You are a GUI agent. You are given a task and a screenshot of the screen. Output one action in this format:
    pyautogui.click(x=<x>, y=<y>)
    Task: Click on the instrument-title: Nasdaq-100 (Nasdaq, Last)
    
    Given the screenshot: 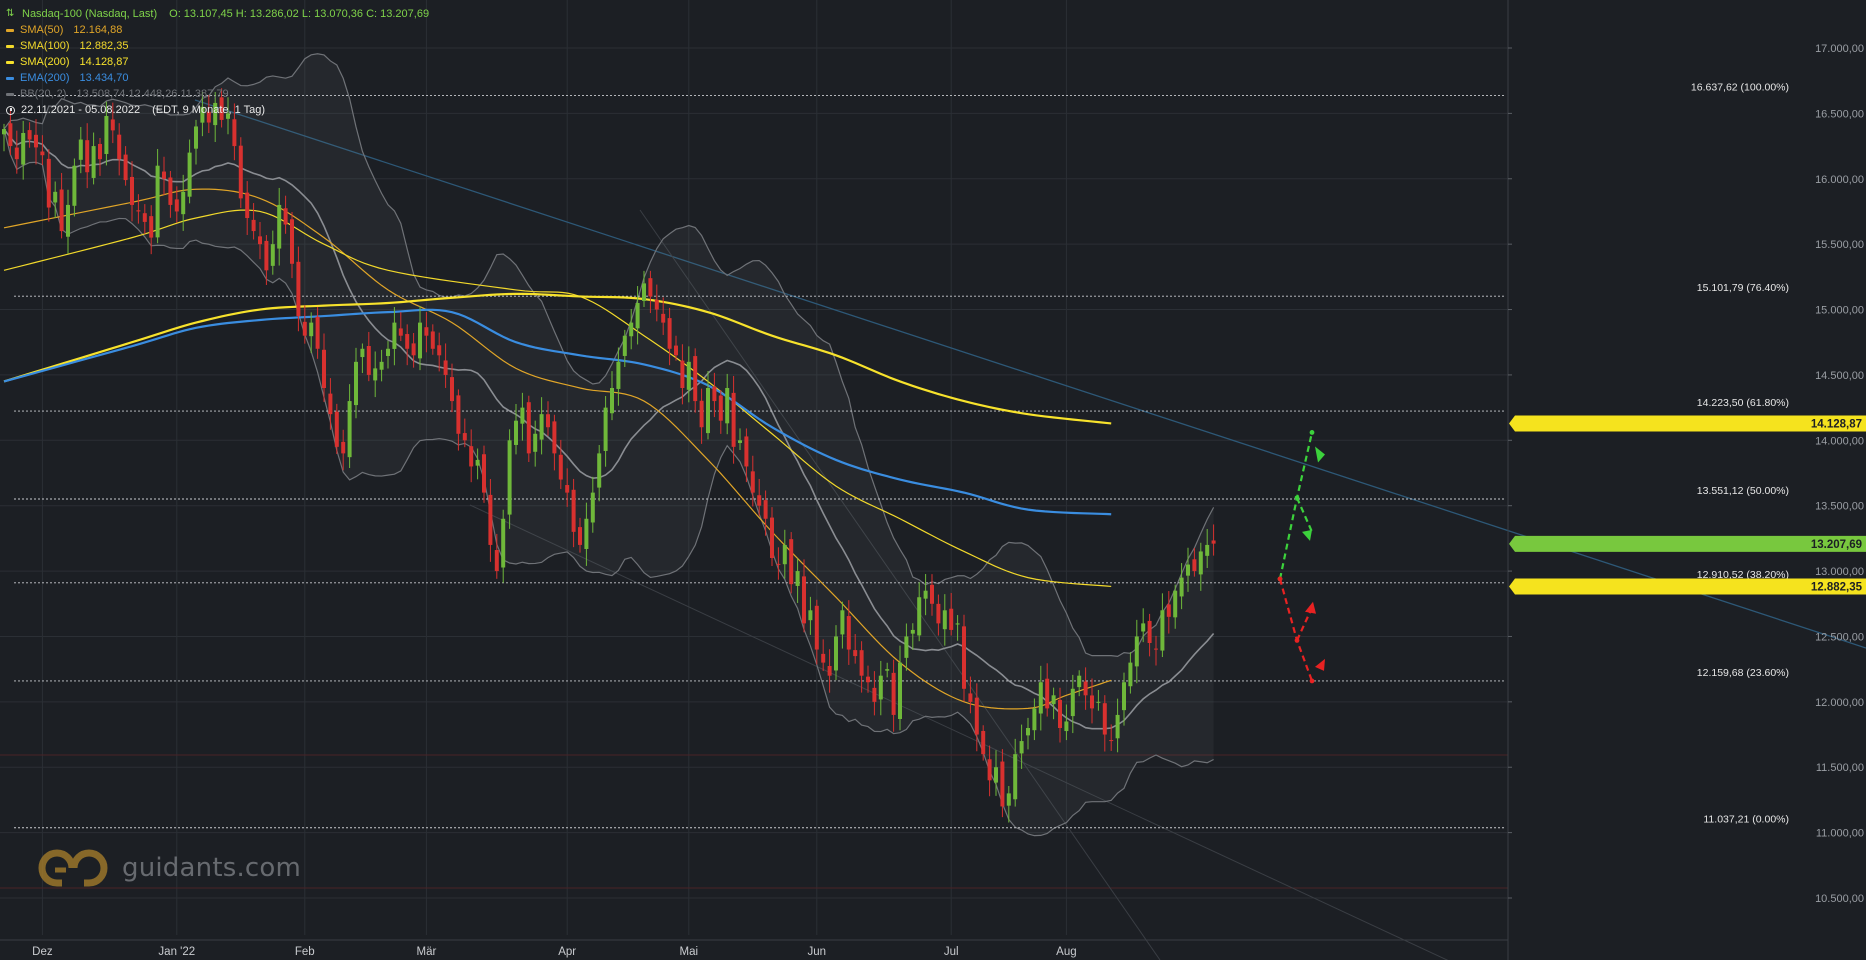 What is the action you would take?
    pyautogui.click(x=90, y=14)
    